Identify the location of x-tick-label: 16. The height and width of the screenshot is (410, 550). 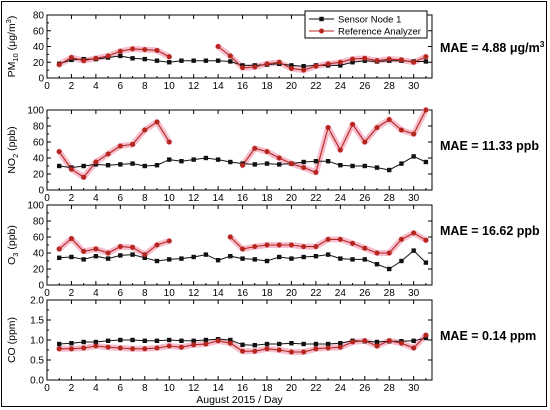
(243, 198).